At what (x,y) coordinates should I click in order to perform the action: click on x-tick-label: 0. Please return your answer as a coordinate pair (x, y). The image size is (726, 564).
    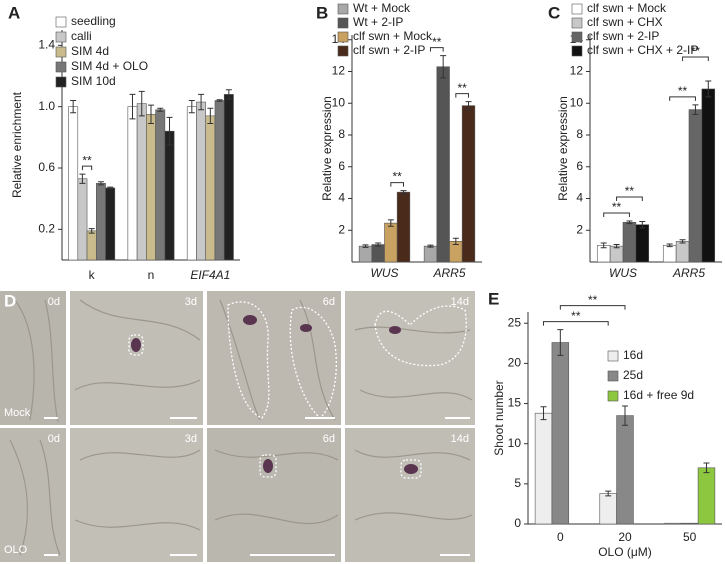
    Looking at the image, I should click on (560, 537).